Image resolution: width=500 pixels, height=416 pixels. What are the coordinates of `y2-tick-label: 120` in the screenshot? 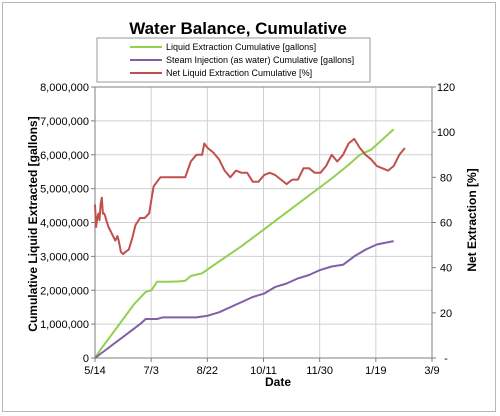 It's located at (446, 88).